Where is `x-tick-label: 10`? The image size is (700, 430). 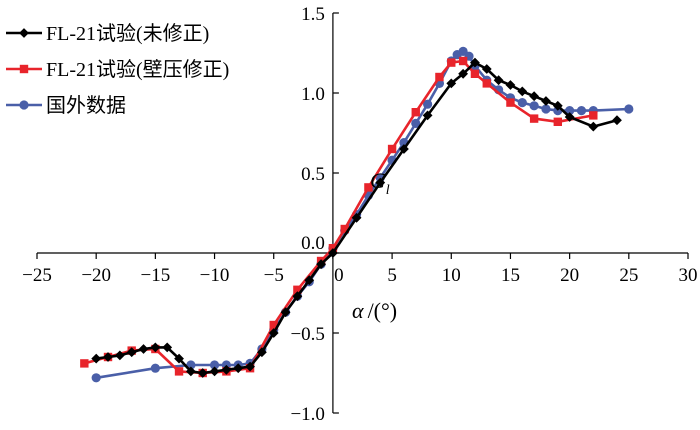
x-tick-label: 10 is located at coordinates (451, 275).